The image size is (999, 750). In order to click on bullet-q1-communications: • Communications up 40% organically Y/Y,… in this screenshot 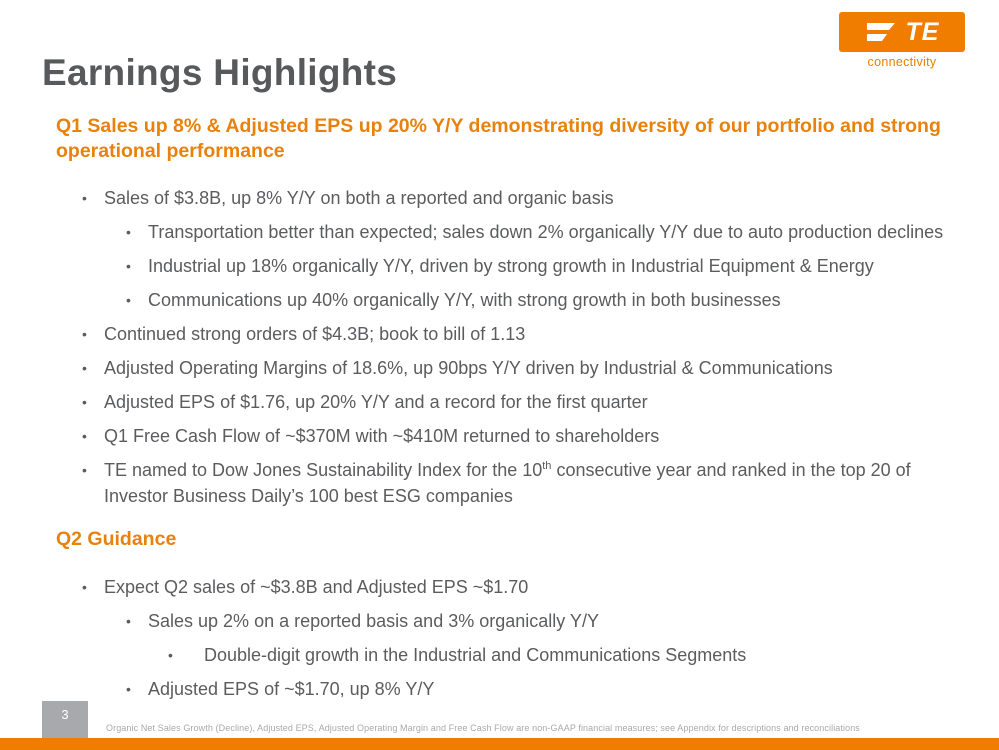, I will do `click(544, 300)`.